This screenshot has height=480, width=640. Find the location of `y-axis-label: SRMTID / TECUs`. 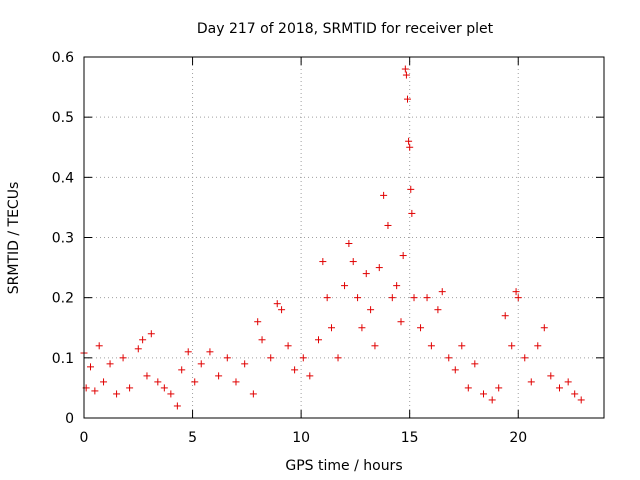

y-axis-label: SRMTID / TECUs is located at coordinates (14, 238).